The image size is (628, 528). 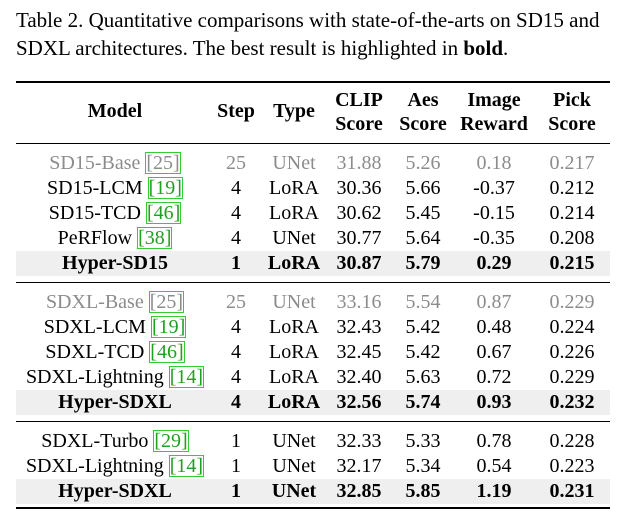 What do you see at coordinates (423, 466) in the screenshot?
I see `cell-aes: 5.34` at bounding box center [423, 466].